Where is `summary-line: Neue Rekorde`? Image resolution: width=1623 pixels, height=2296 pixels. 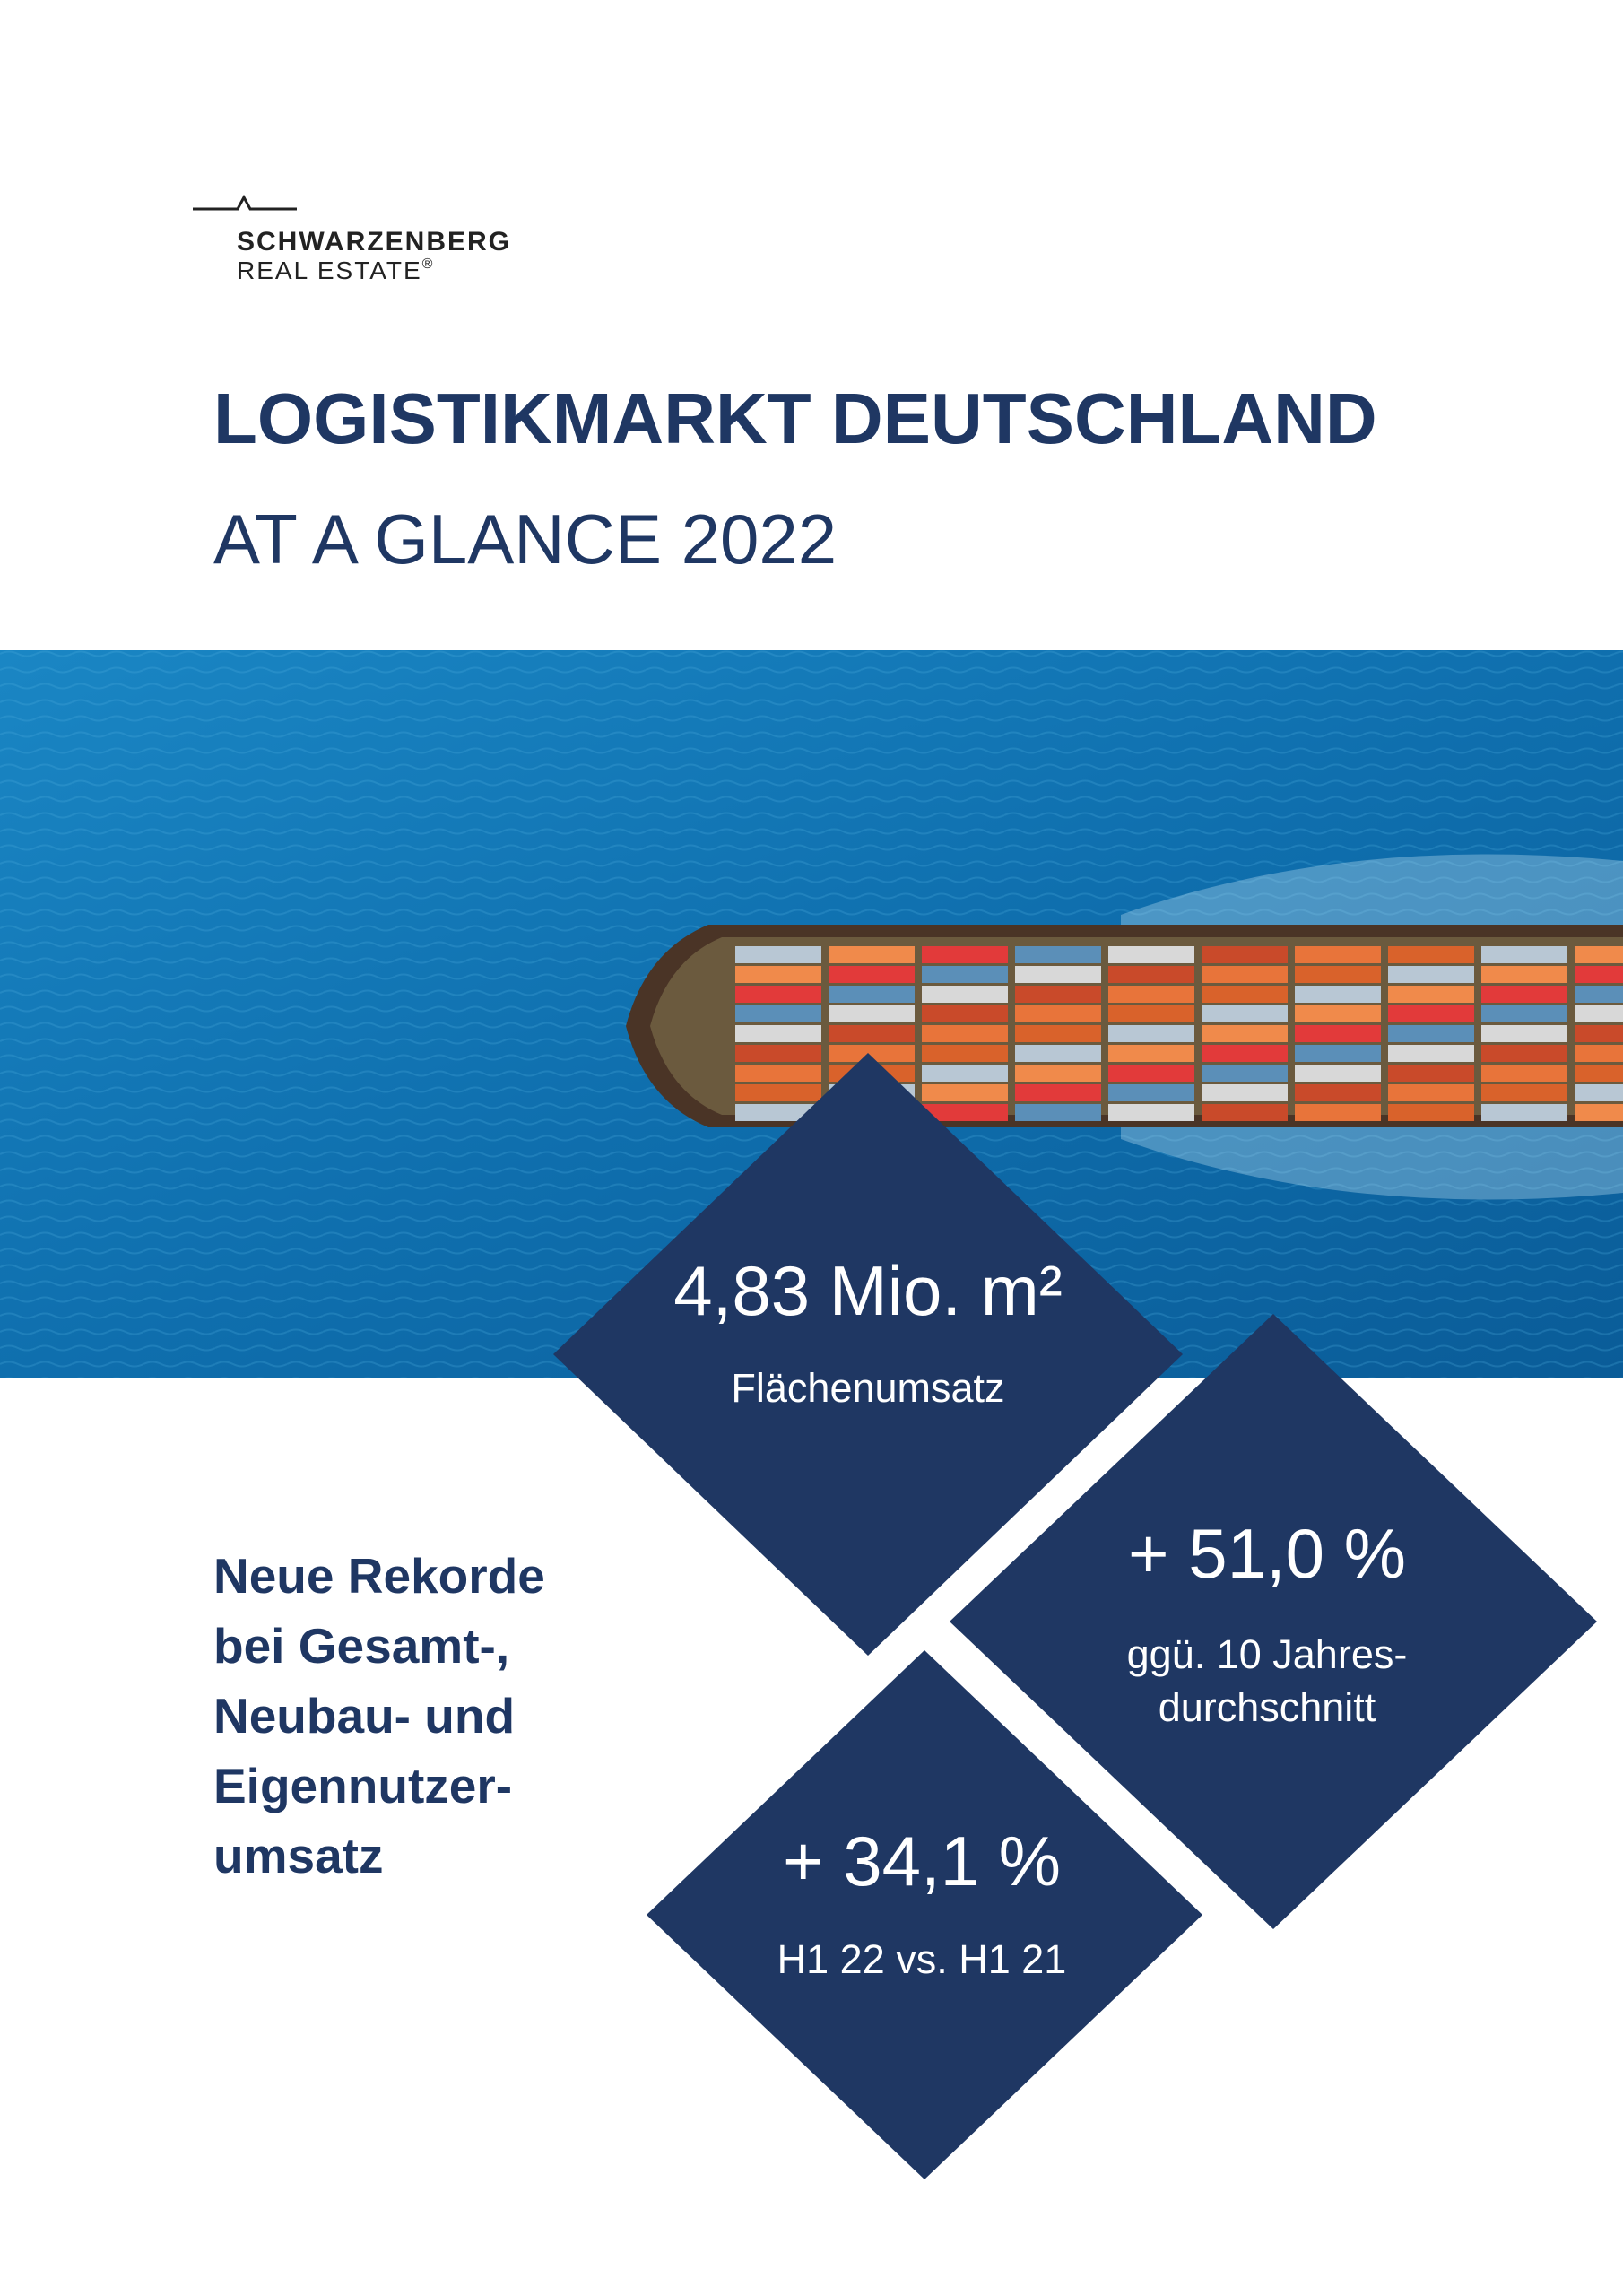
summary-line: Neue Rekorde is located at coordinates (379, 1576).